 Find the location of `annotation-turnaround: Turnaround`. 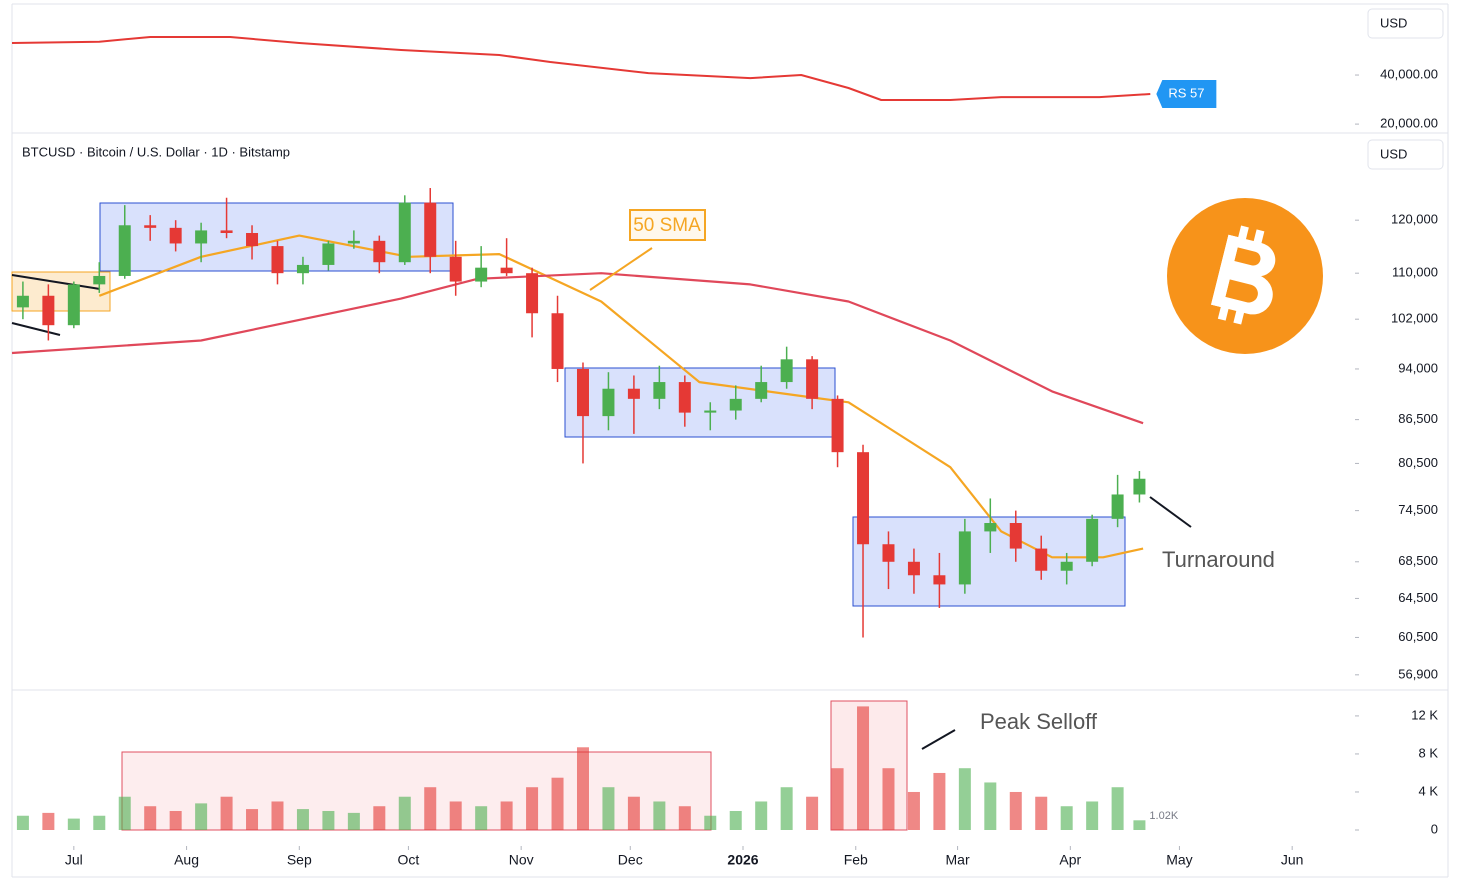

annotation-turnaround: Turnaround is located at coordinates (1218, 559).